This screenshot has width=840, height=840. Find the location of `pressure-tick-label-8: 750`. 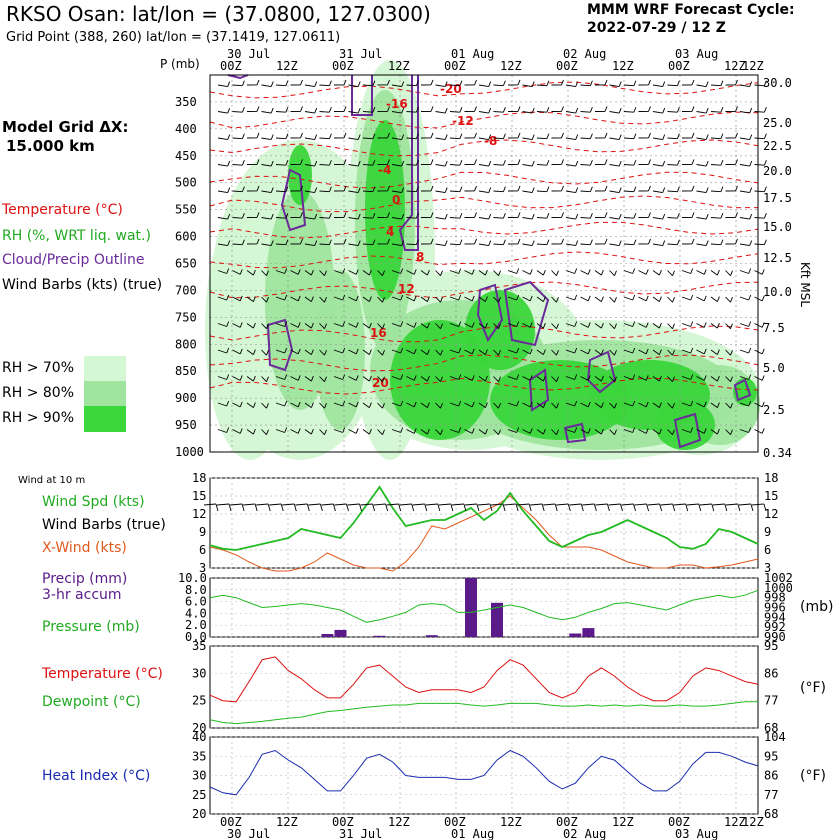

pressure-tick-label-8: 750 is located at coordinates (186, 317).